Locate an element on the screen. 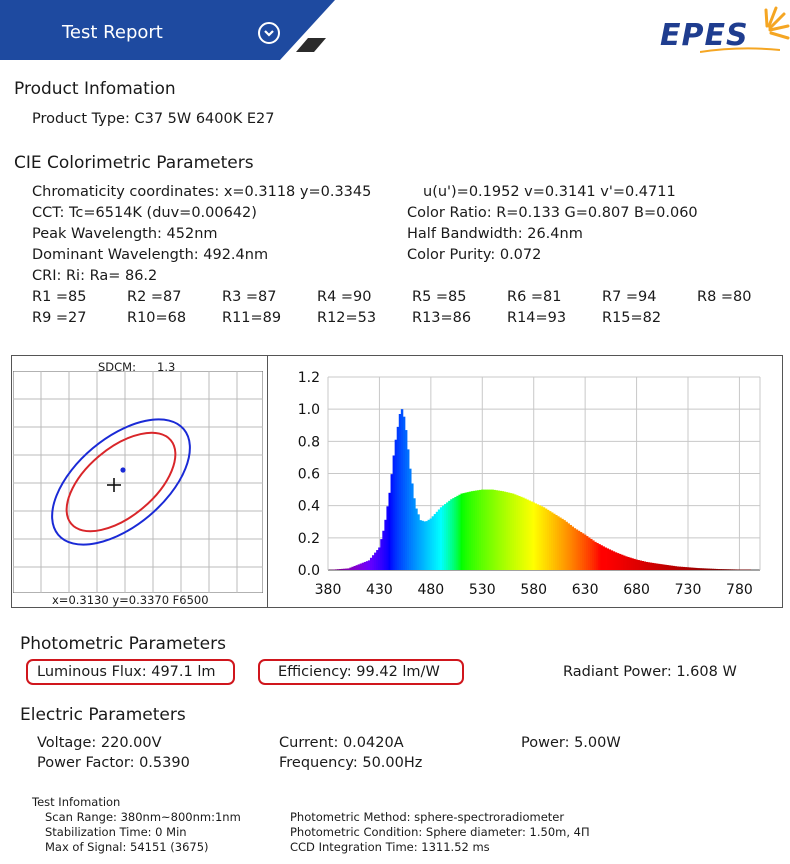  cie-section-title: CIE Colorimetric Parameters is located at coordinates (134, 163).